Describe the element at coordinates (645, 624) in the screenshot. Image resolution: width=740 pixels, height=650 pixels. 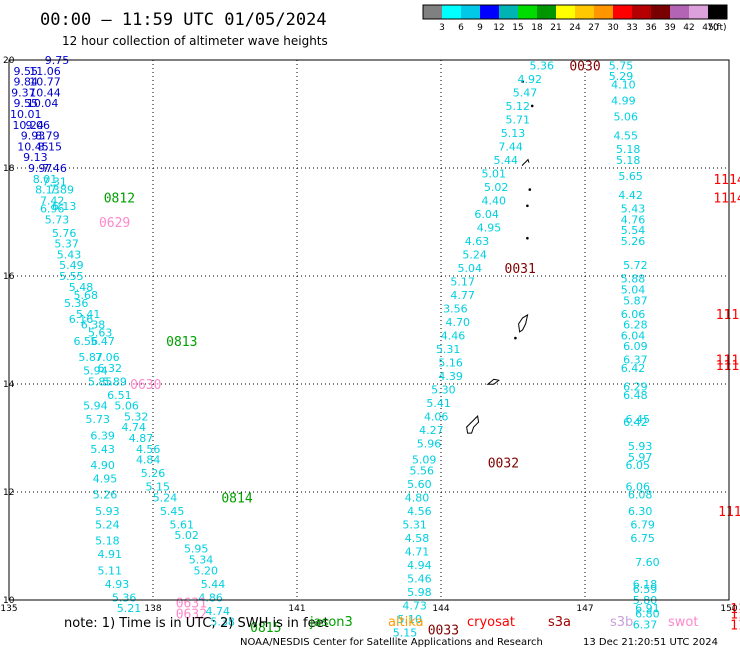
I see `wave-height-label: 6.37` at that location.